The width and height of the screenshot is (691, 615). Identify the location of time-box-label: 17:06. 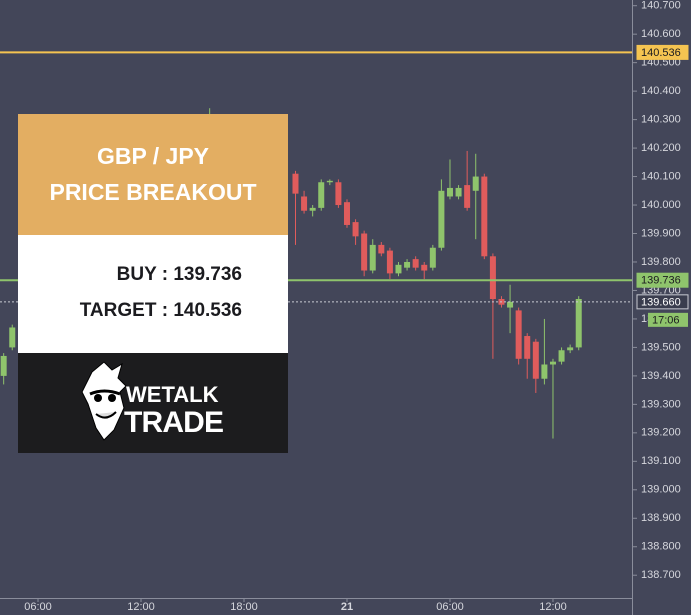
(666, 320).